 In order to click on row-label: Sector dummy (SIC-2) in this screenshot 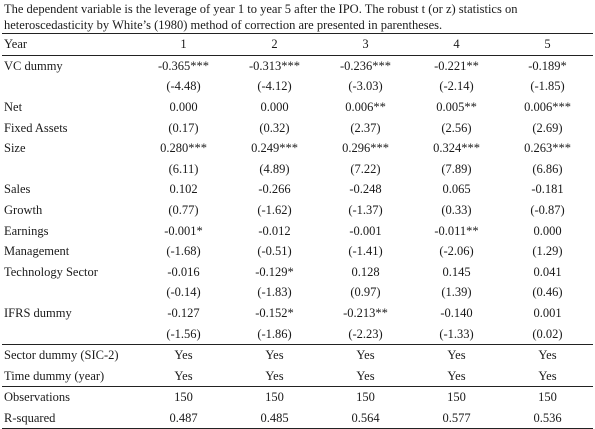, I will do `click(70, 354)`.